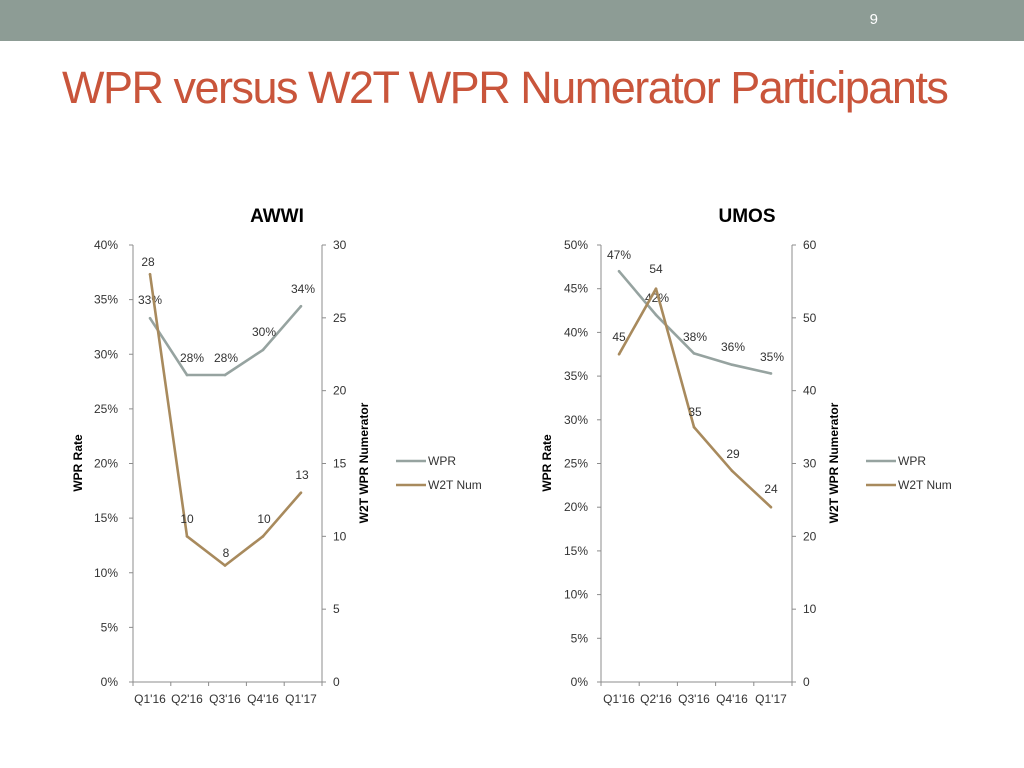 The width and height of the screenshot is (1024, 768). Describe the element at coordinates (695, 322) in the screenshot. I see `series-line-wpr` at that location.